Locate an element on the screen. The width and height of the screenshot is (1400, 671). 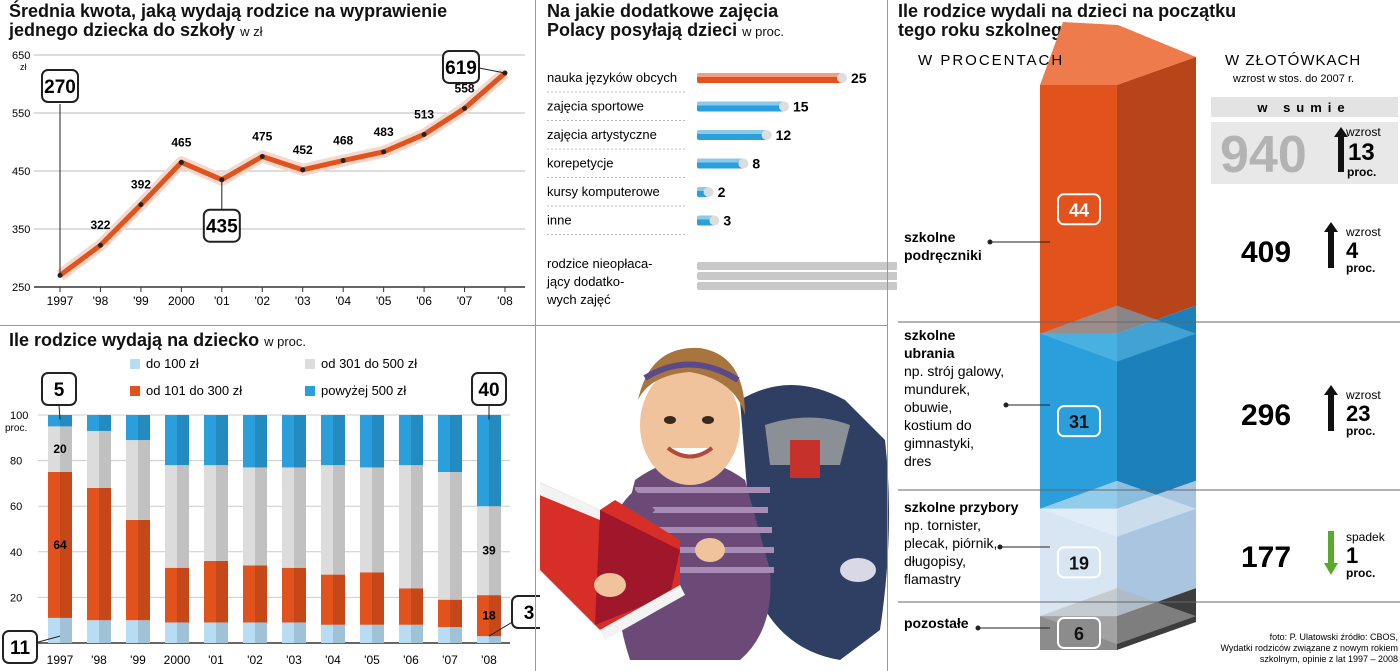
row-description: gimnastyki, is located at coordinates (939, 443).